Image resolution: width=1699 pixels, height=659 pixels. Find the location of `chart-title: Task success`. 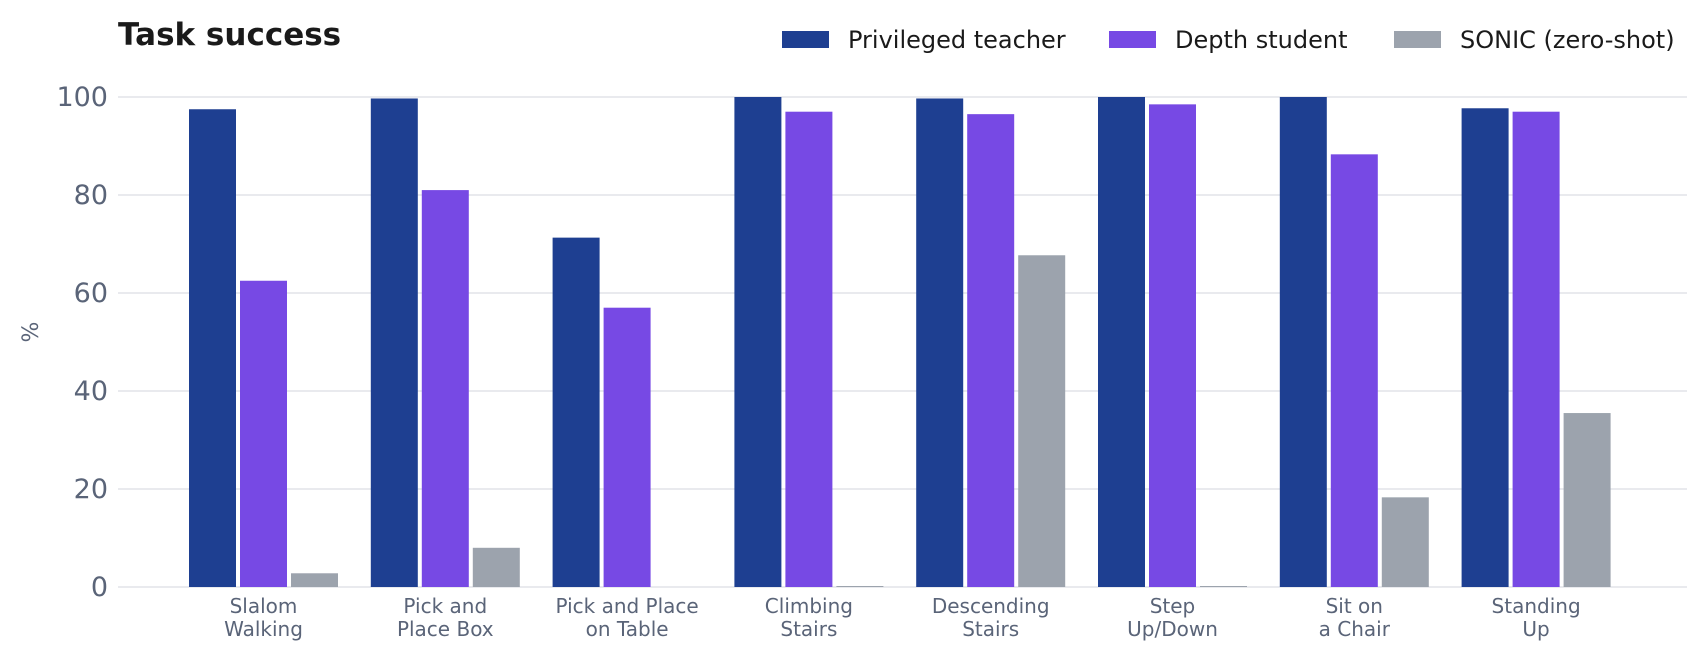

chart-title: Task success is located at coordinates (229, 35).